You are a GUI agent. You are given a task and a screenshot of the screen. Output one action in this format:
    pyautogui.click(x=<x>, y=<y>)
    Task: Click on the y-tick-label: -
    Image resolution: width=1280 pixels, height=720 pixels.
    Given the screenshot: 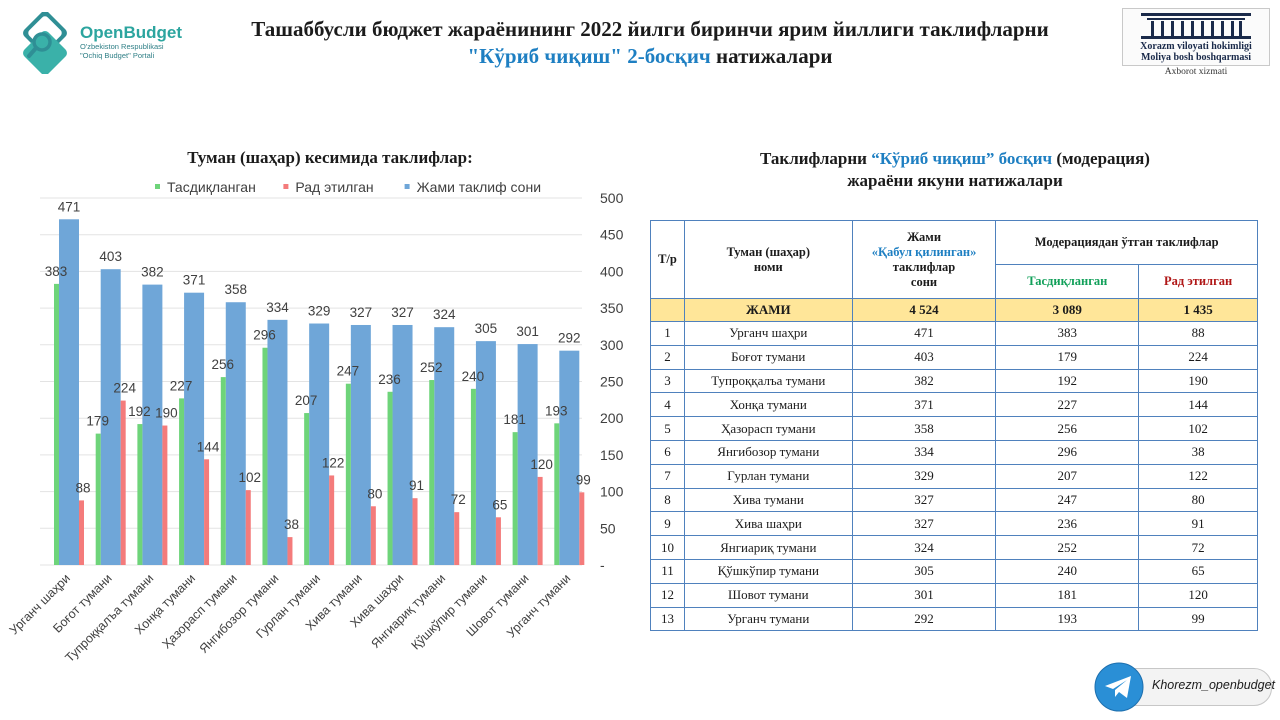 What is the action you would take?
    pyautogui.click(x=602, y=565)
    